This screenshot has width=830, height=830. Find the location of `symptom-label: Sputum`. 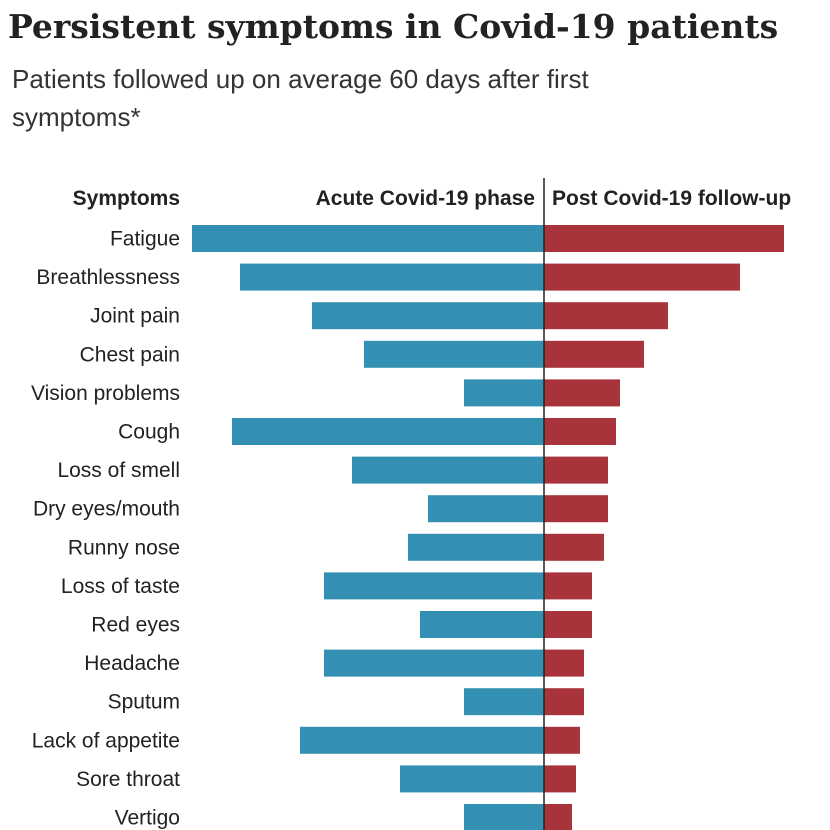

symptom-label: Sputum is located at coordinates (144, 702).